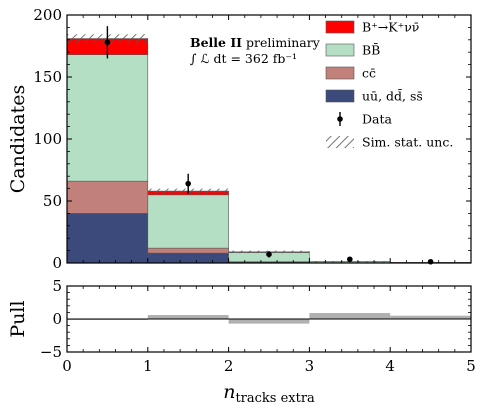 This screenshot has height=409, width=485. Describe the element at coordinates (148, 366) in the screenshot. I see `pull-xtick-label-1: 1` at that location.